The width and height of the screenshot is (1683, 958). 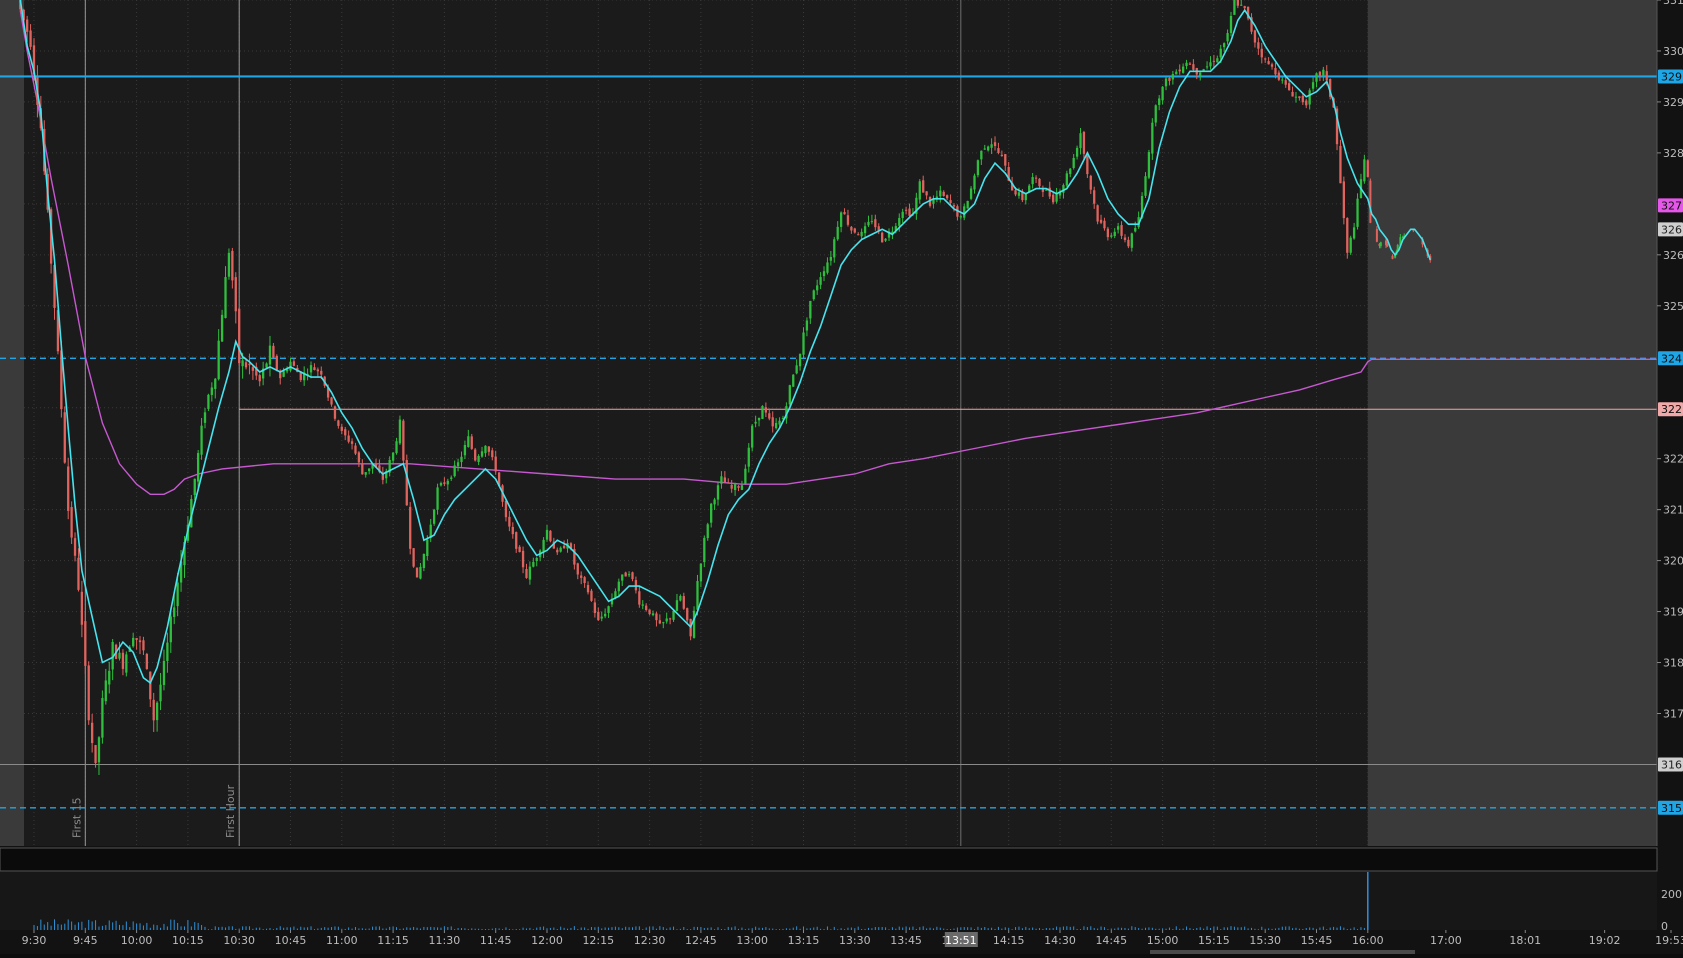 I want to click on price-tags-layer: 329. 324 322. 316. 315 327 326., so click(x=1670, y=442).